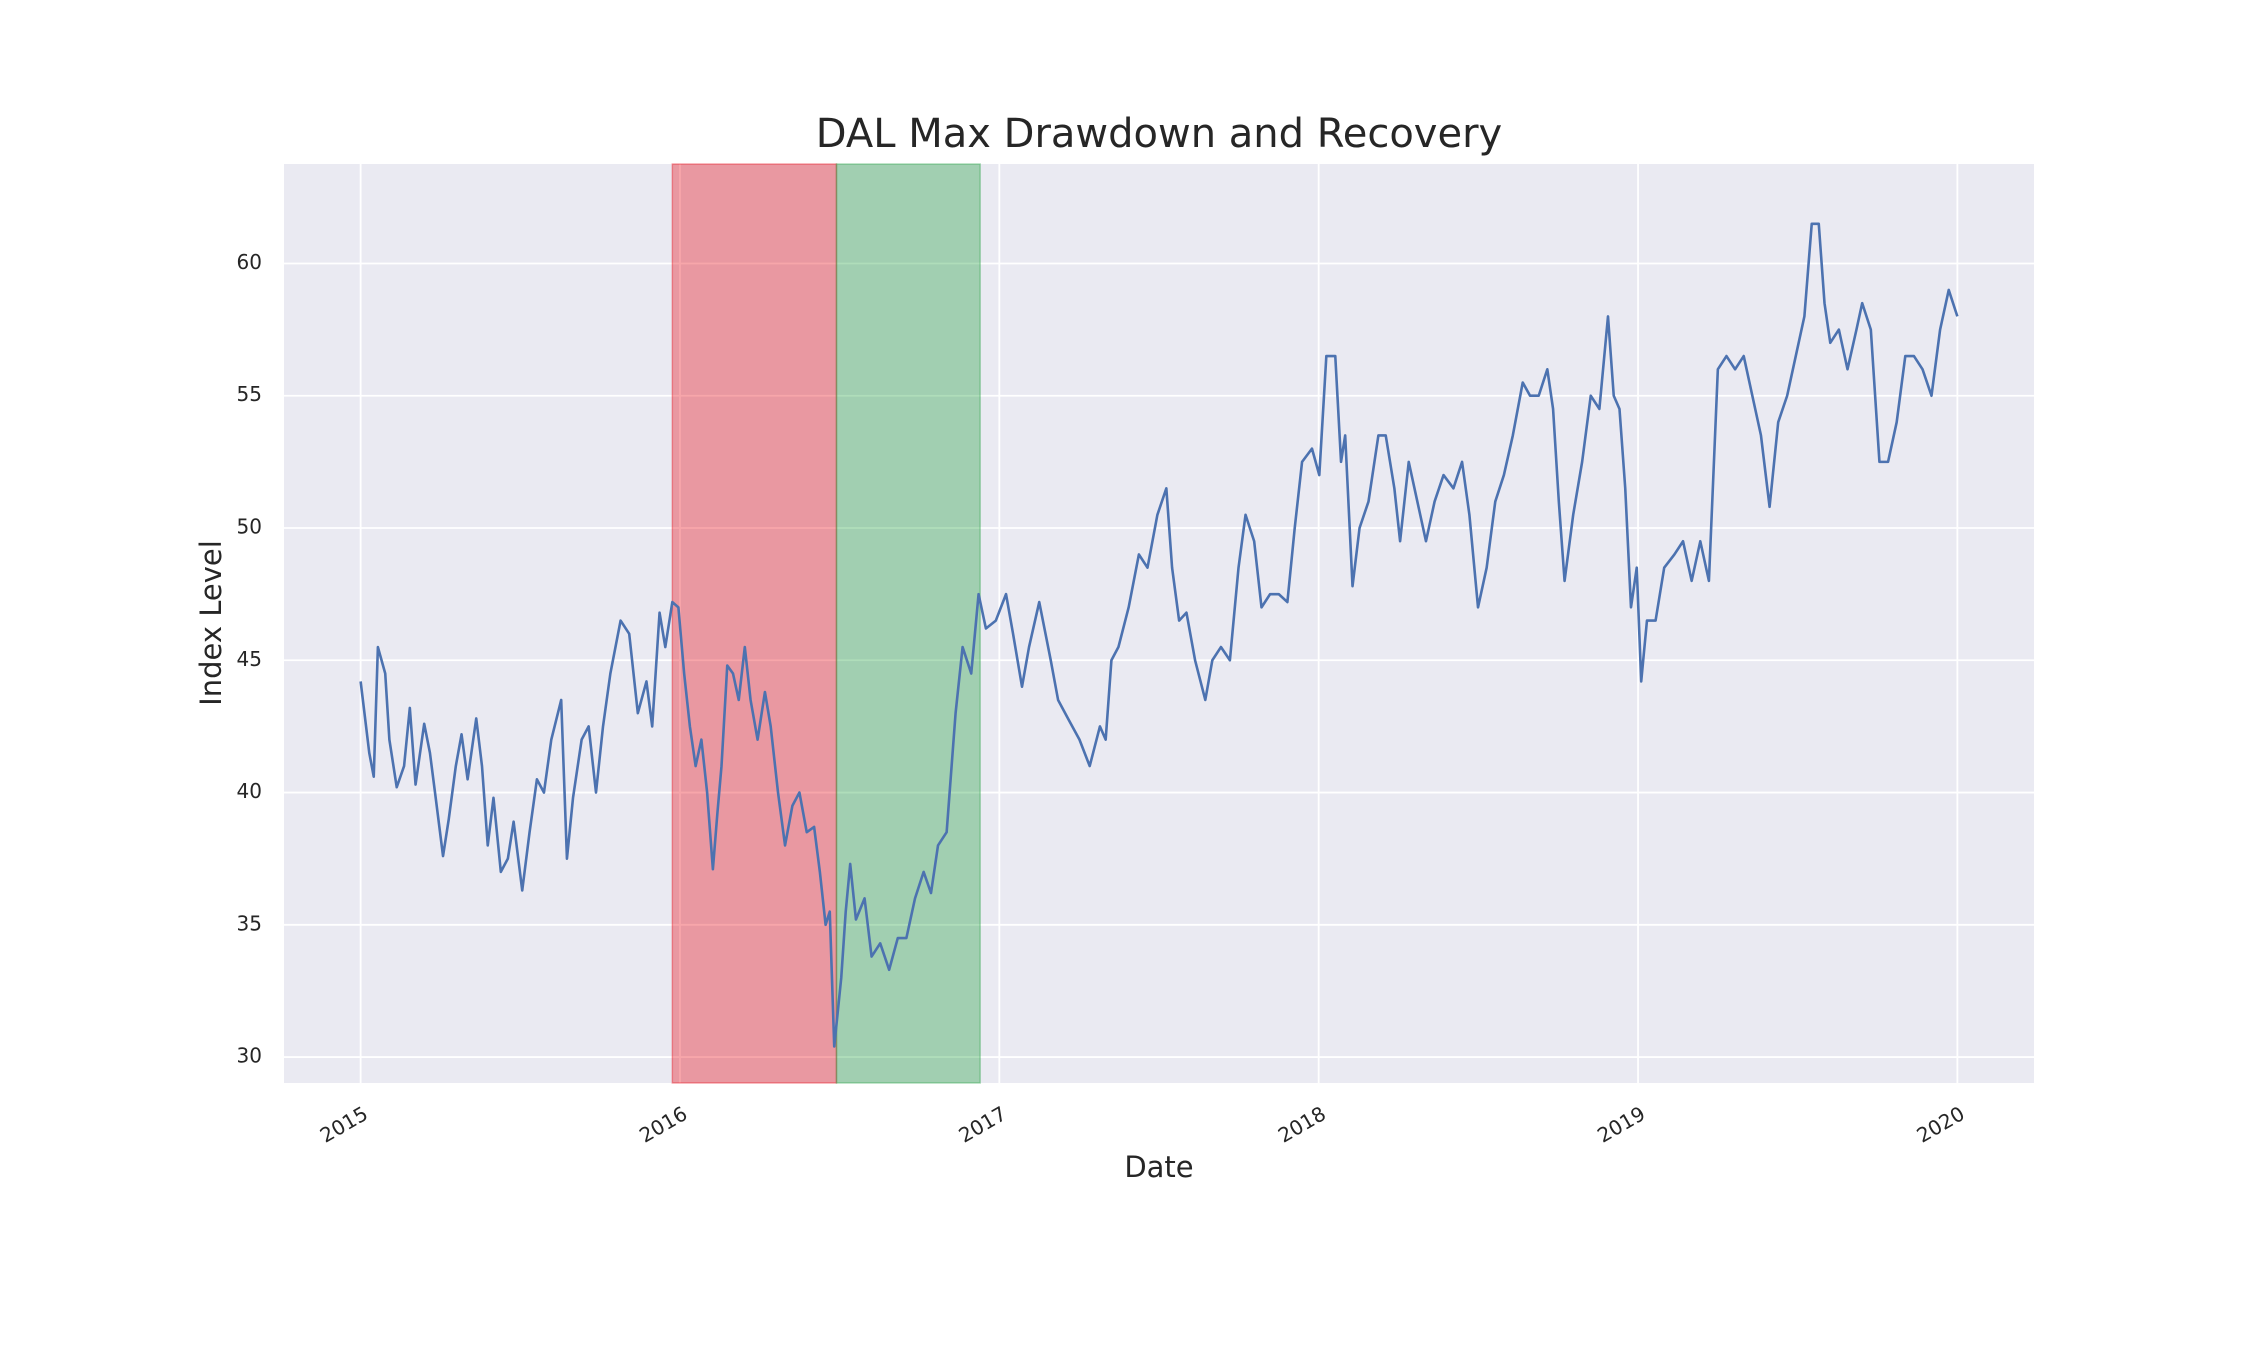  What do you see at coordinates (249, 791) in the screenshot?
I see `y-tick-label: 40` at bounding box center [249, 791].